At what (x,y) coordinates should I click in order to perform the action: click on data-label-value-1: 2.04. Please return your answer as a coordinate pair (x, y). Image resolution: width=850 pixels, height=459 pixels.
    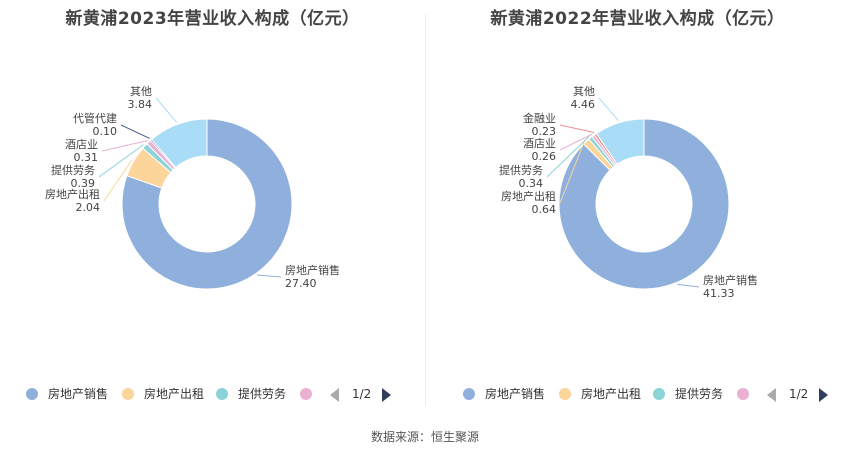
    Looking at the image, I should click on (88, 207).